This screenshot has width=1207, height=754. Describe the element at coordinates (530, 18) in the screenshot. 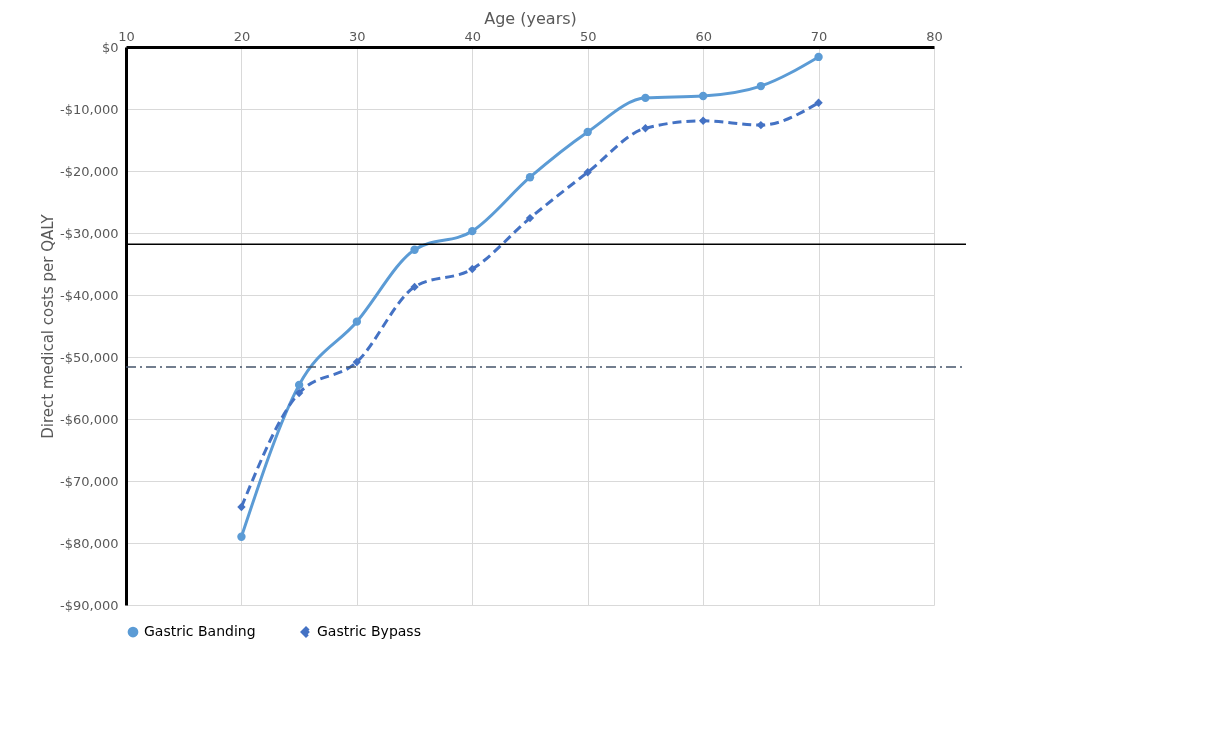

I see `x-axis-title: Age (years)` at that location.